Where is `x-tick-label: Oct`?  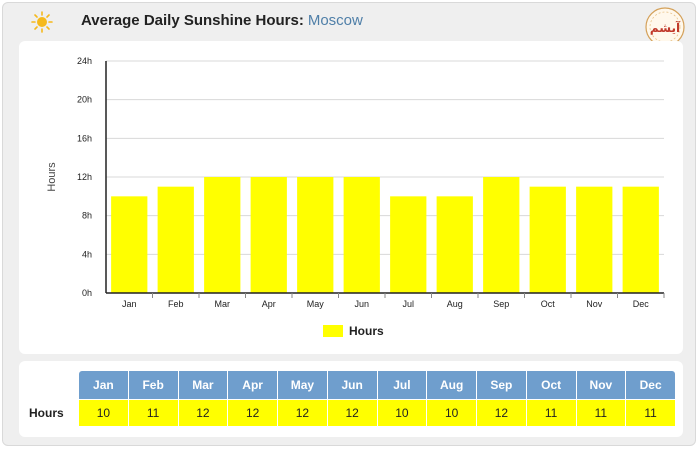
x-tick-label: Oct is located at coordinates (548, 304).